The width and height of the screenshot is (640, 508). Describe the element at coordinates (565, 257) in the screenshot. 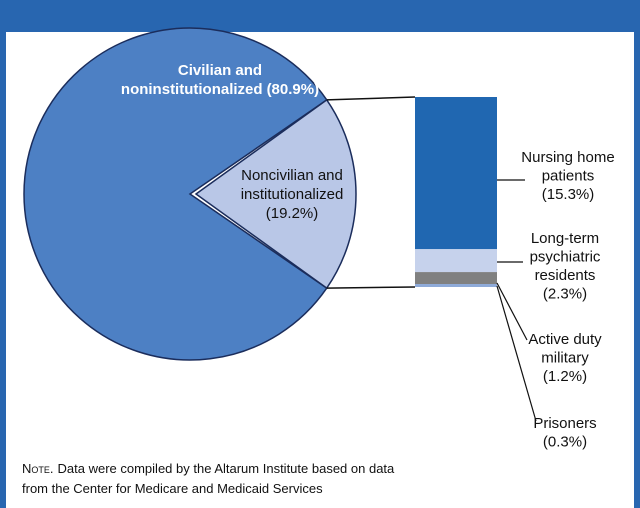

I see `label-line: psychiatric` at that location.